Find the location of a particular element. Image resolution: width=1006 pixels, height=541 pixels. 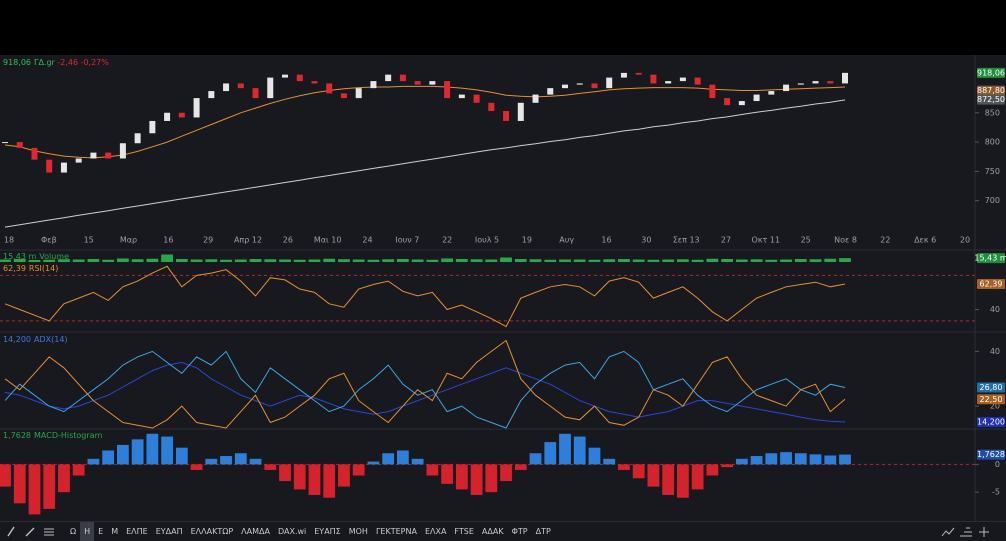

x-tick-label: Δεκ 6 is located at coordinates (925, 240).